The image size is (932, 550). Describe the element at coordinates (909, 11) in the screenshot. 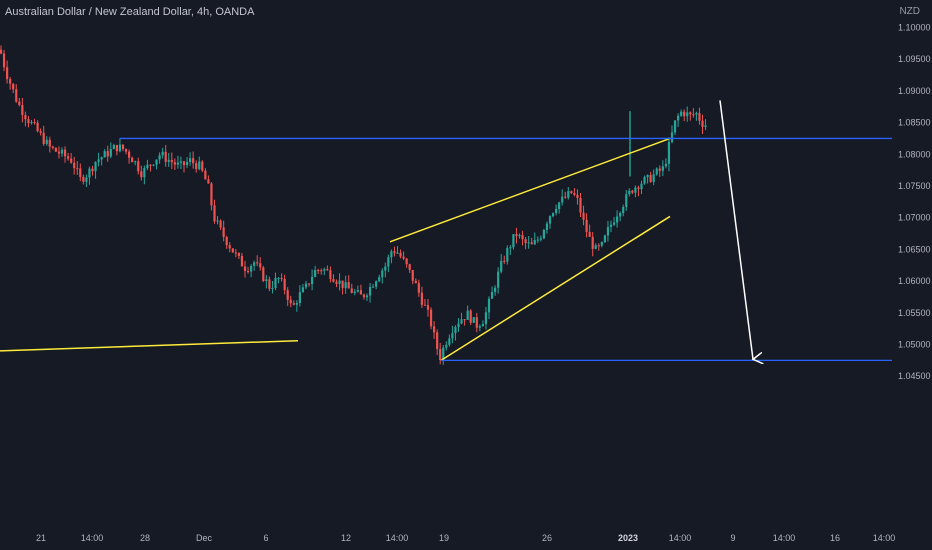

I see `currency-label: NZD` at that location.